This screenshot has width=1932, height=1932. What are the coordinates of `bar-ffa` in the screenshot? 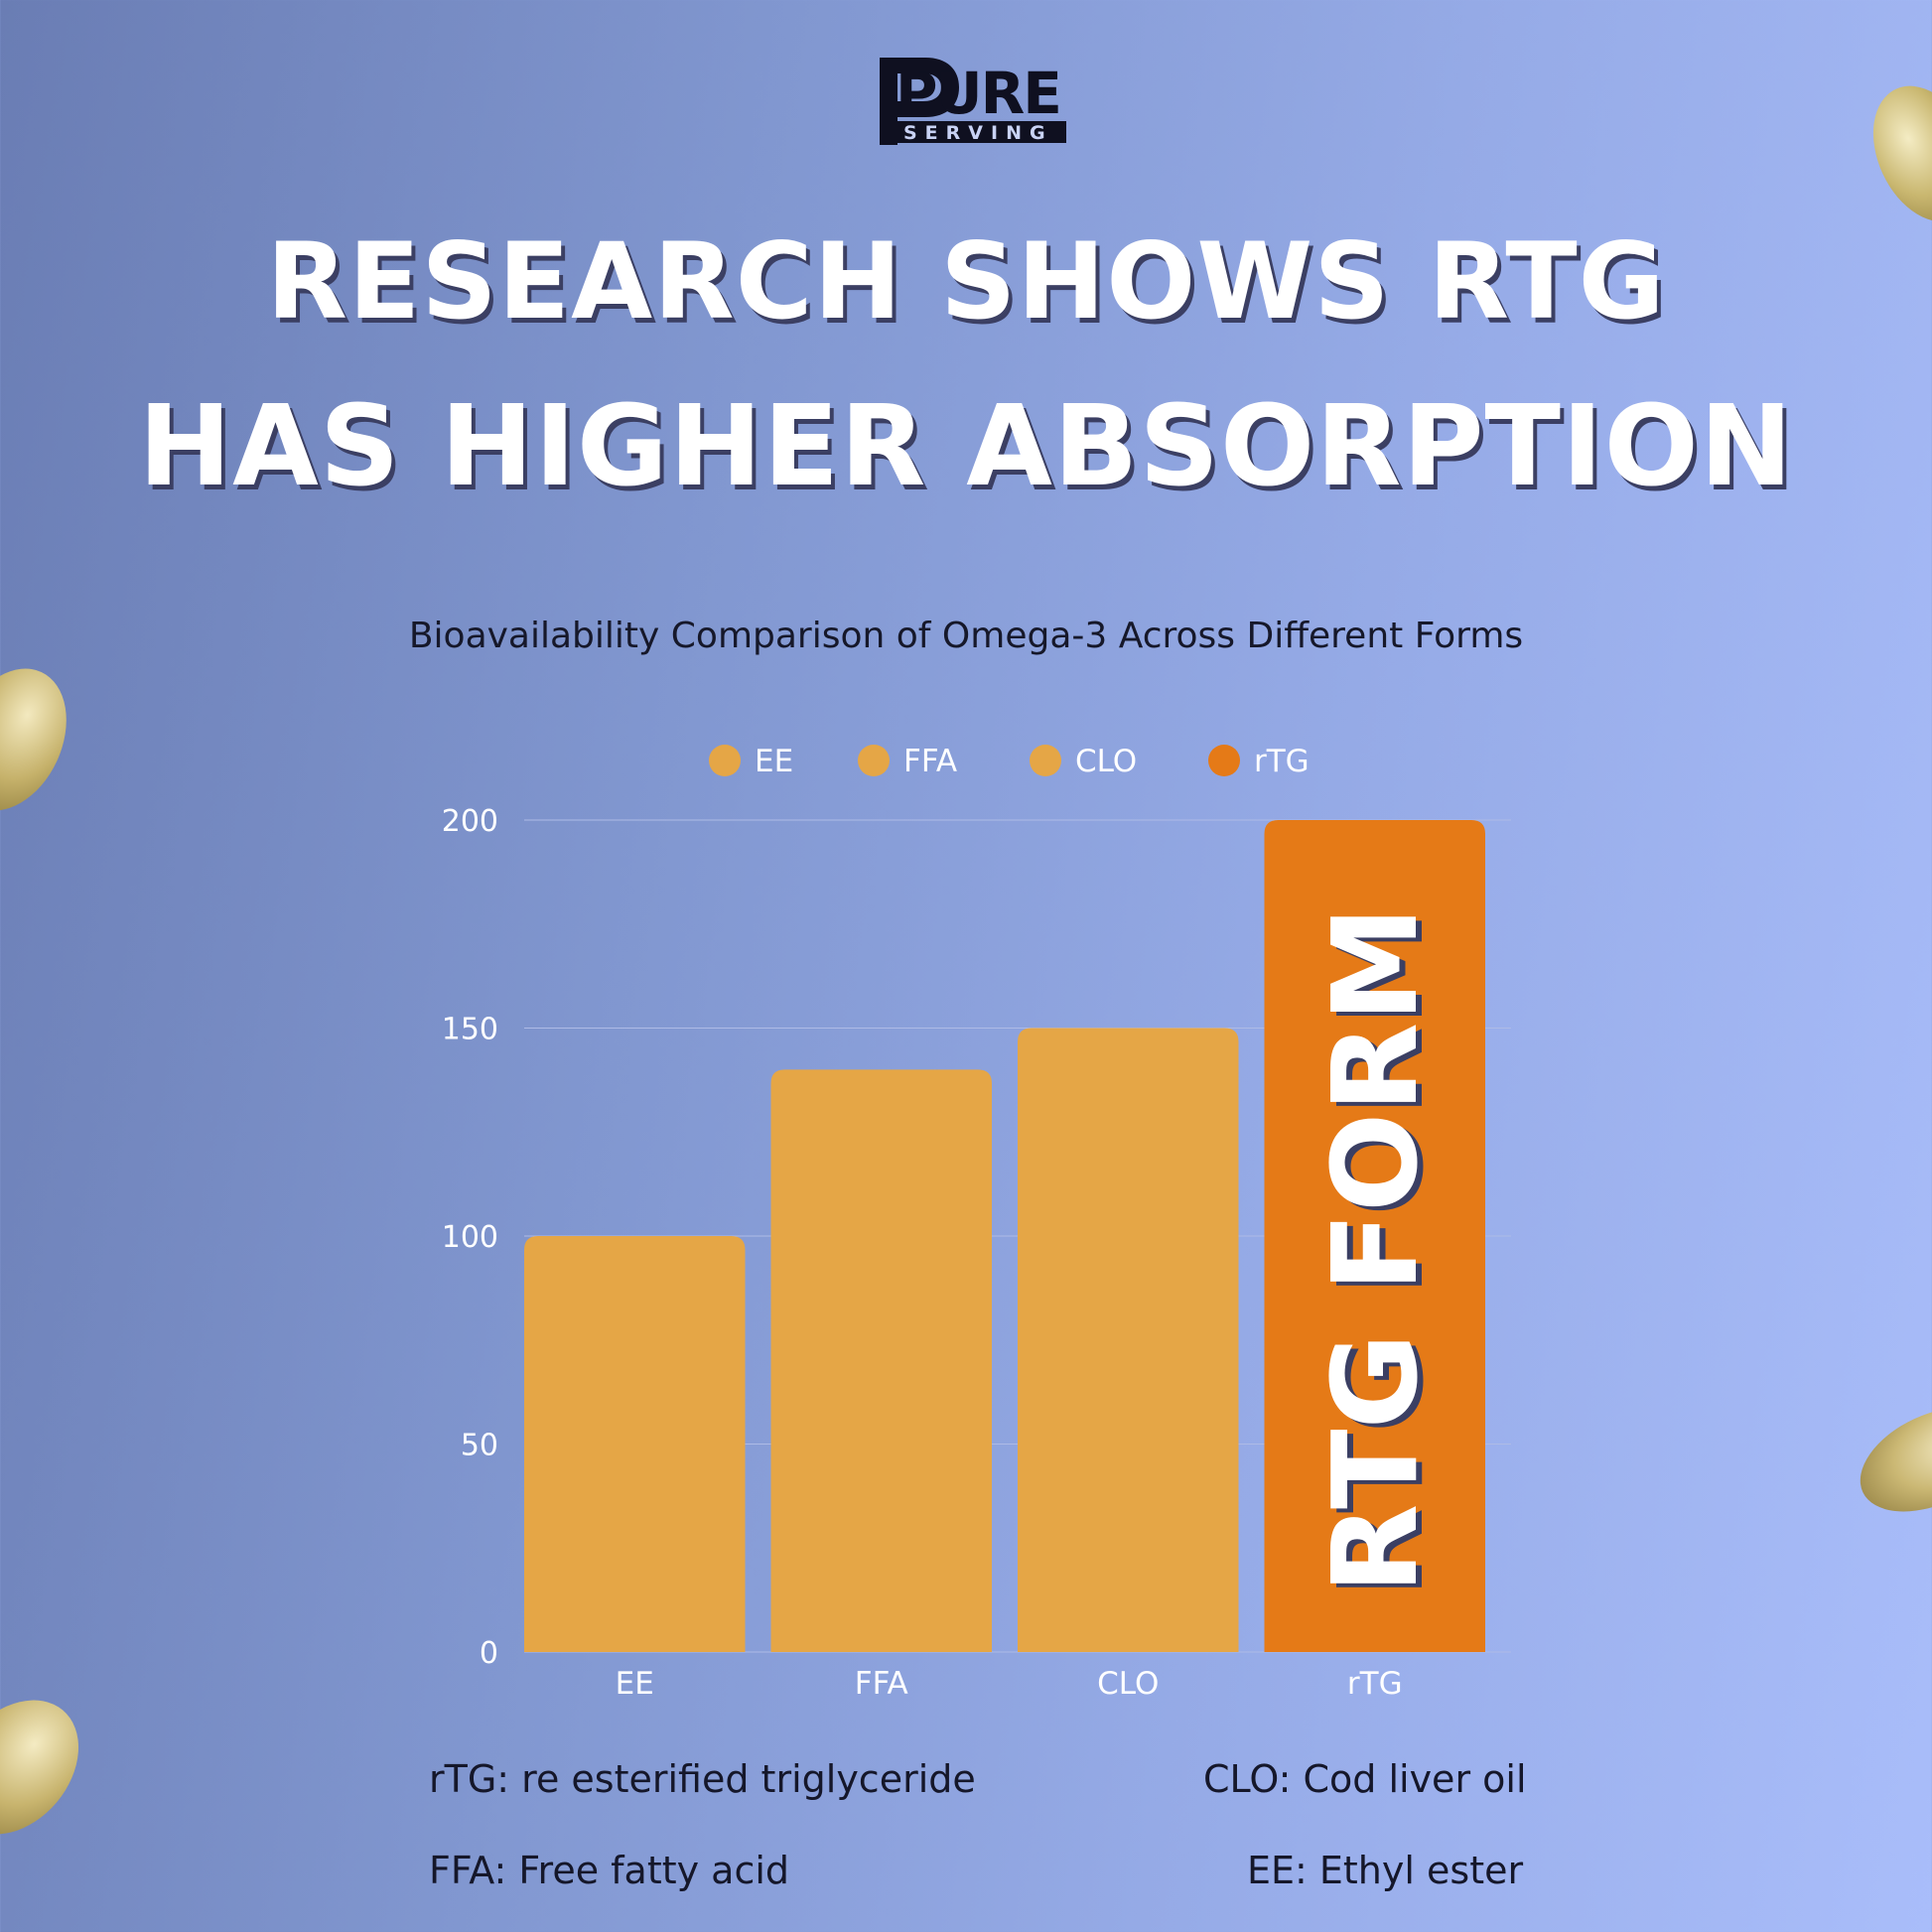 It's located at (881, 1361).